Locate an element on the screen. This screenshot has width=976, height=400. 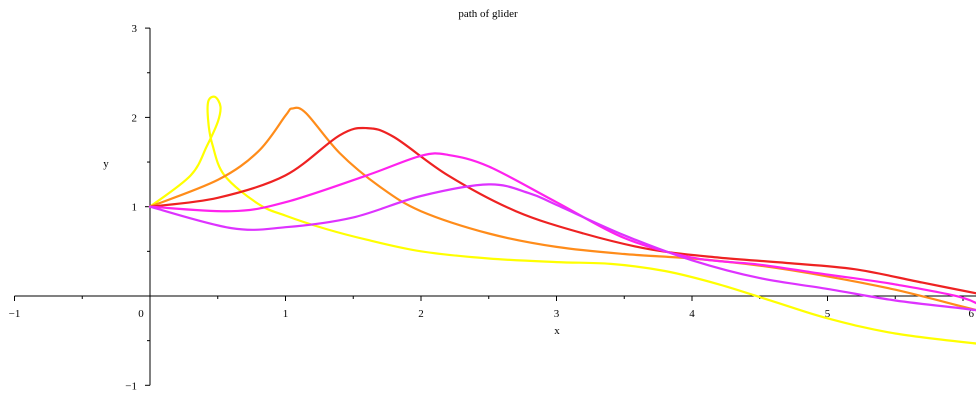
x-tick-label: 3 is located at coordinates (557, 314).